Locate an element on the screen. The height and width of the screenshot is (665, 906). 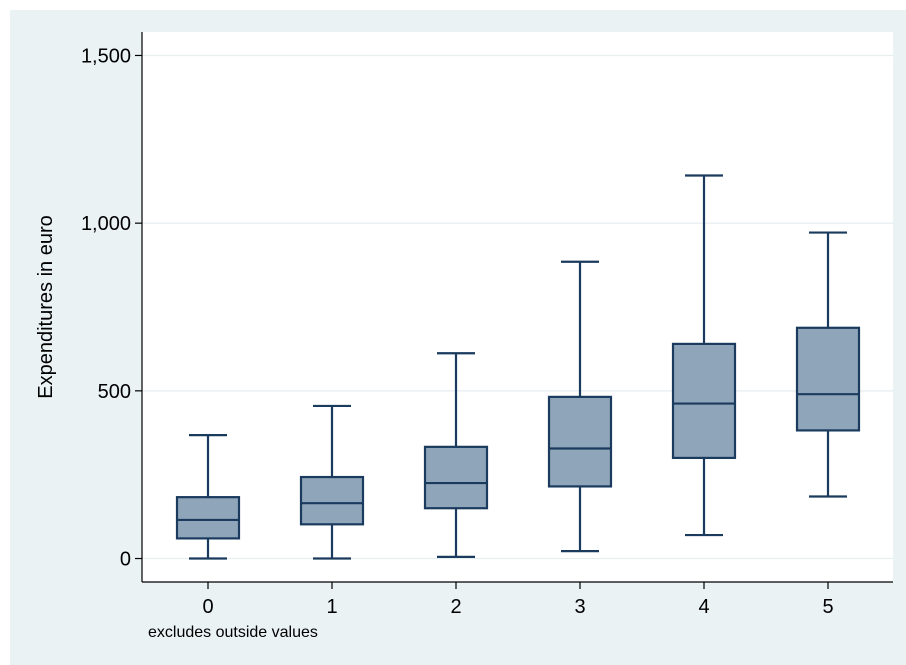
y-tick-label: 0 is located at coordinates (125, 560).